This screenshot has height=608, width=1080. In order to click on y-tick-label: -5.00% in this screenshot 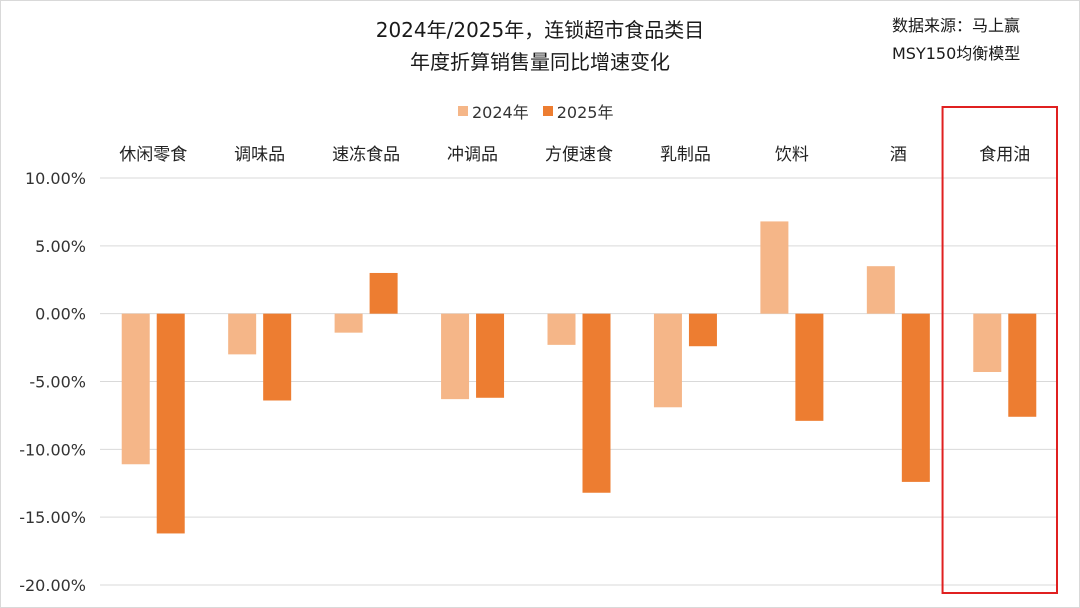, I will do `click(57, 382)`.